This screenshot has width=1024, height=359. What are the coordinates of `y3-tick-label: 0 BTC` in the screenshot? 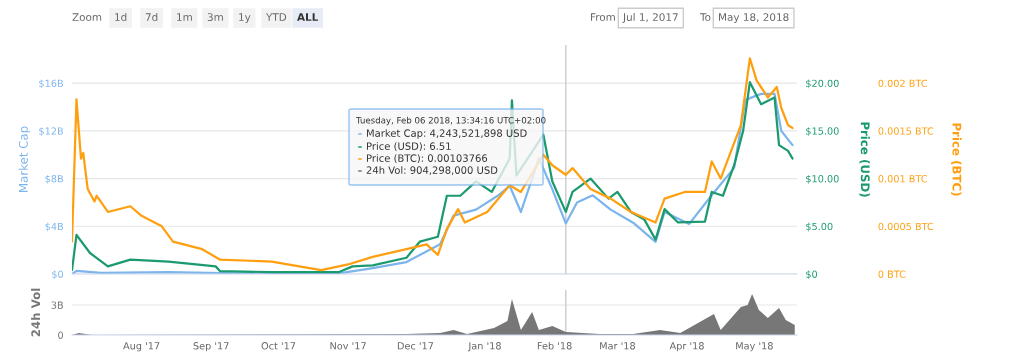 It's located at (892, 274).